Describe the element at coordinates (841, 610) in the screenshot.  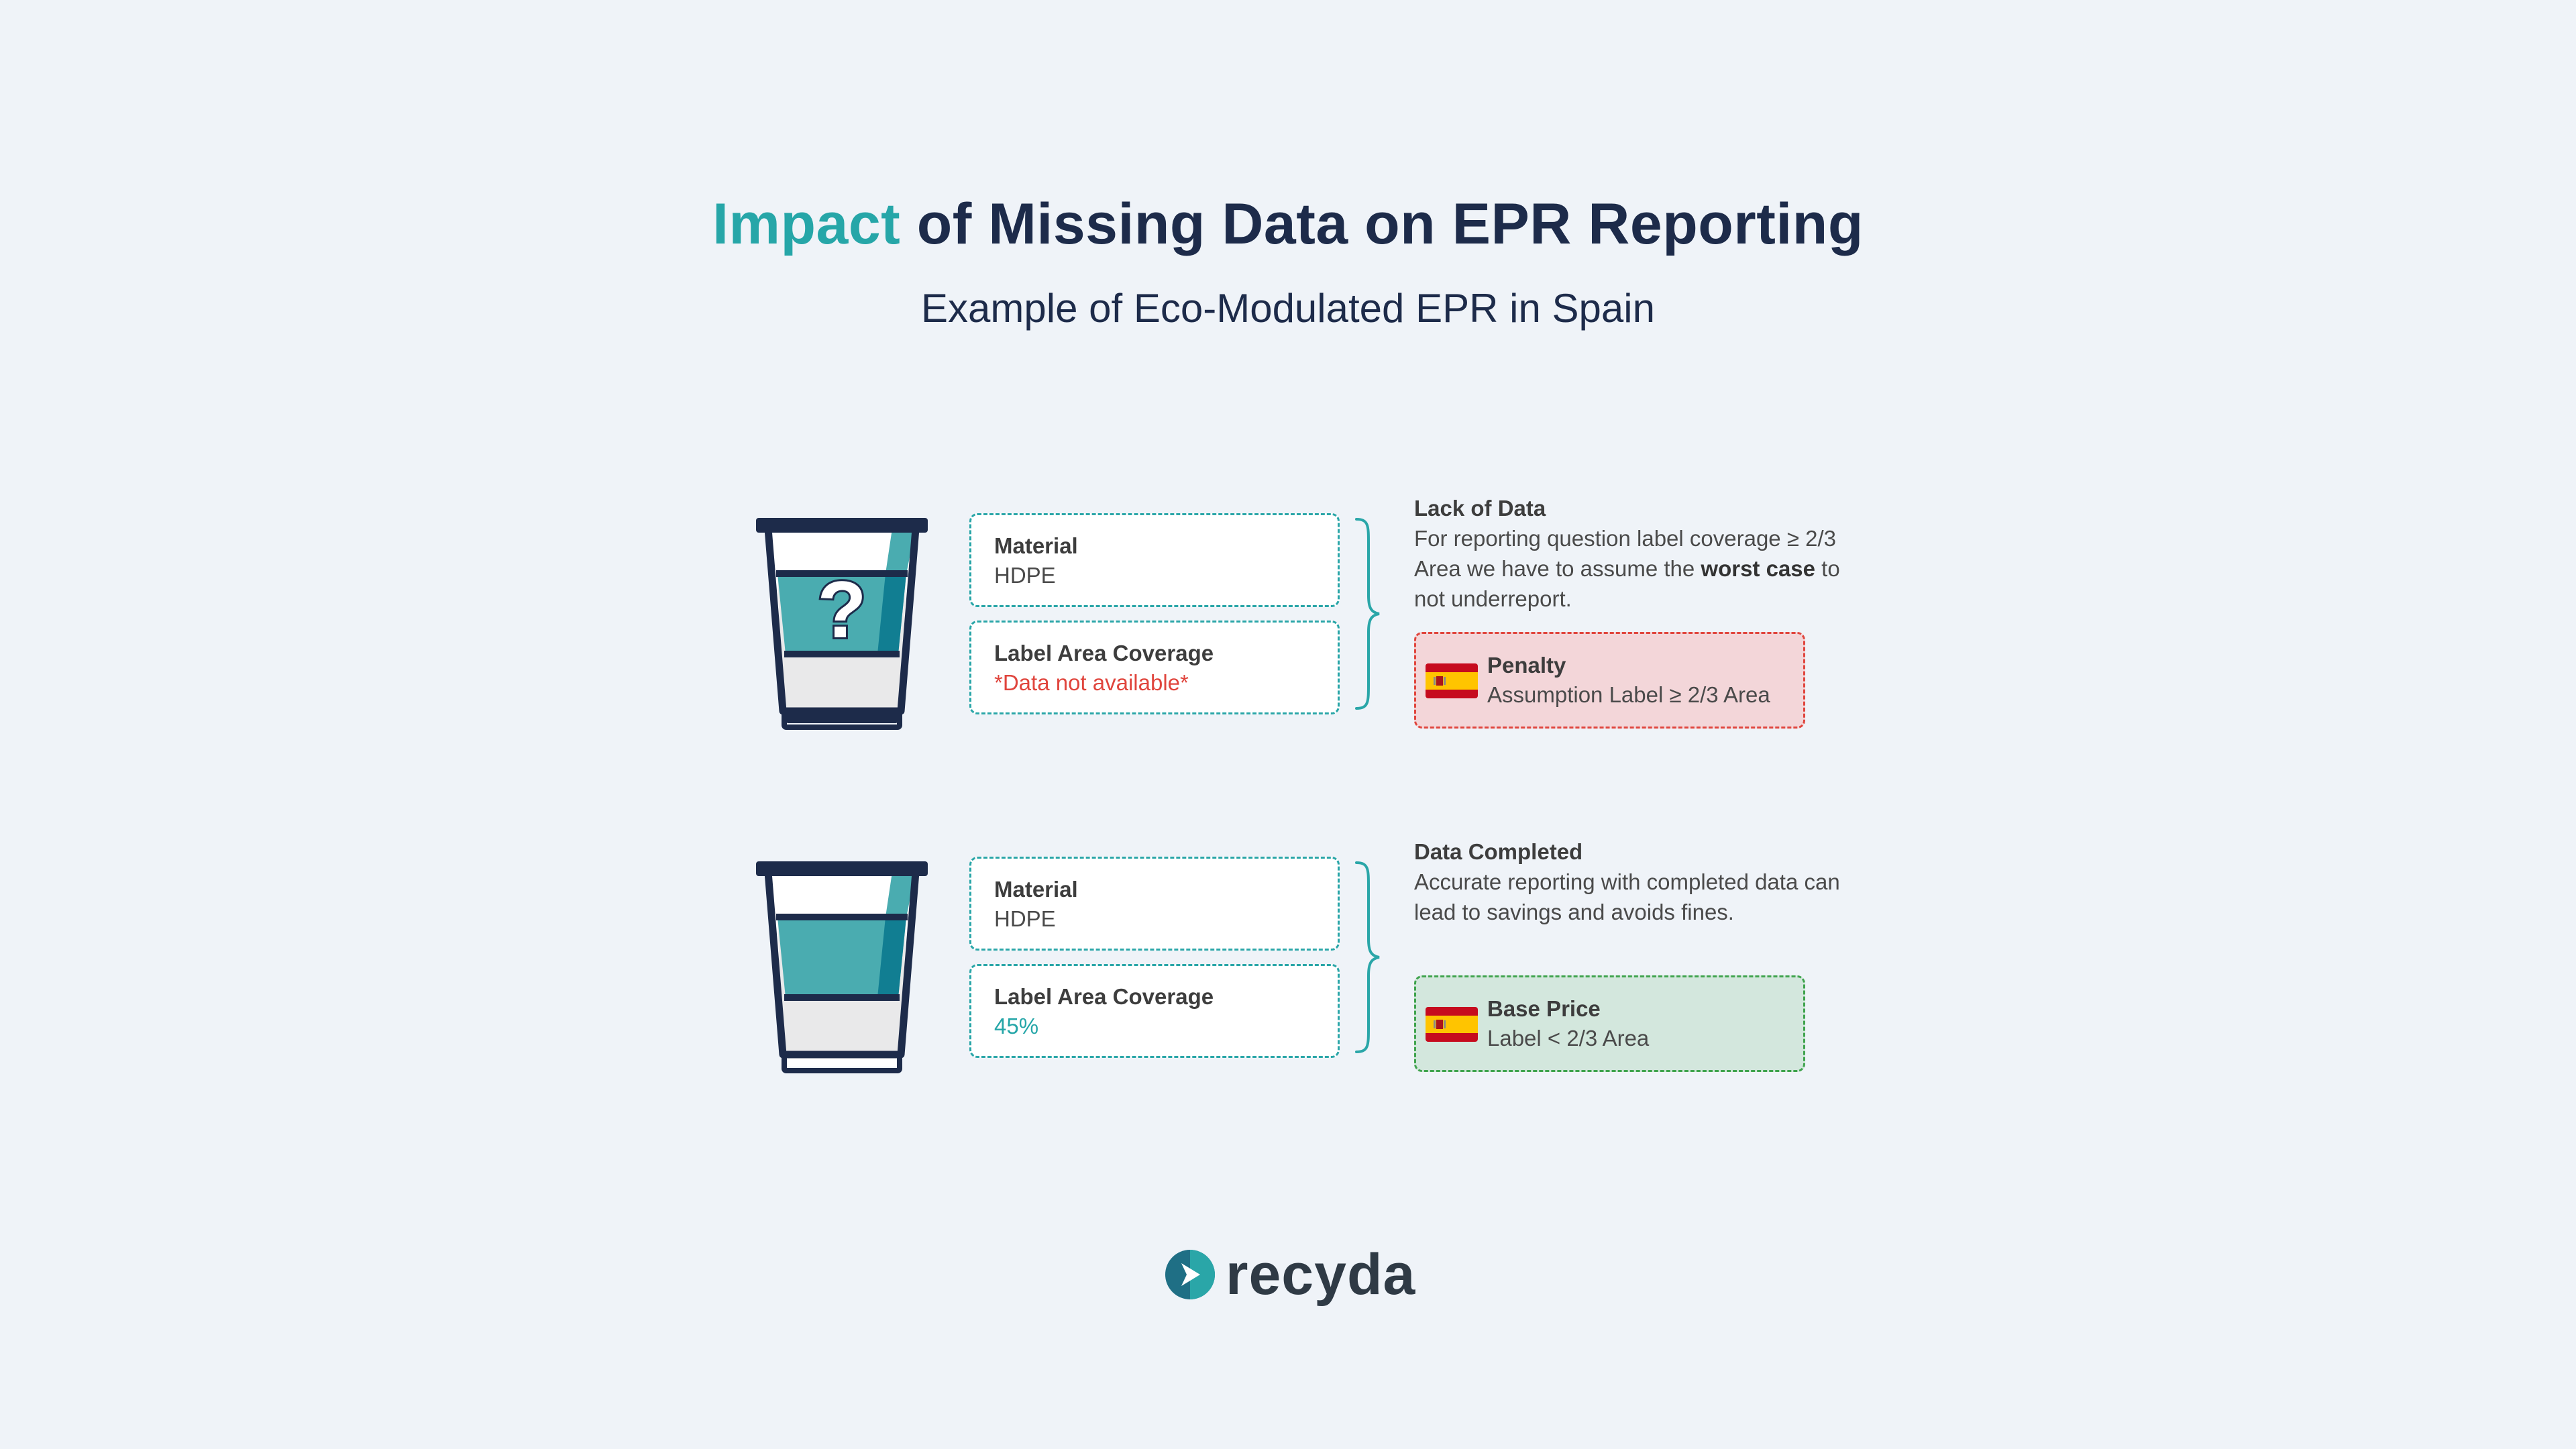
I see `question-mark: ?` at that location.